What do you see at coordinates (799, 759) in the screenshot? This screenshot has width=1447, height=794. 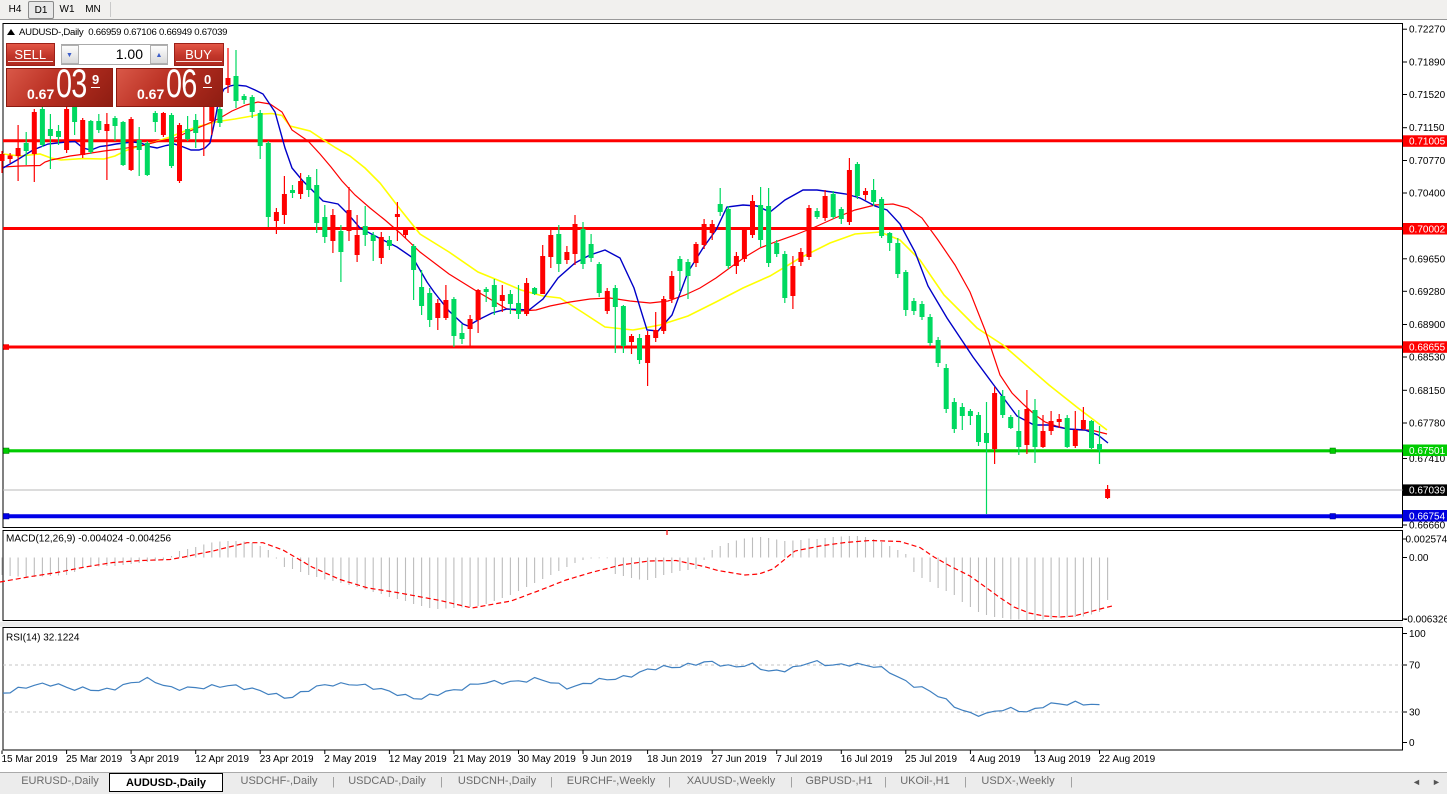 I see `svg-text: 7 Jul 2019` at bounding box center [799, 759].